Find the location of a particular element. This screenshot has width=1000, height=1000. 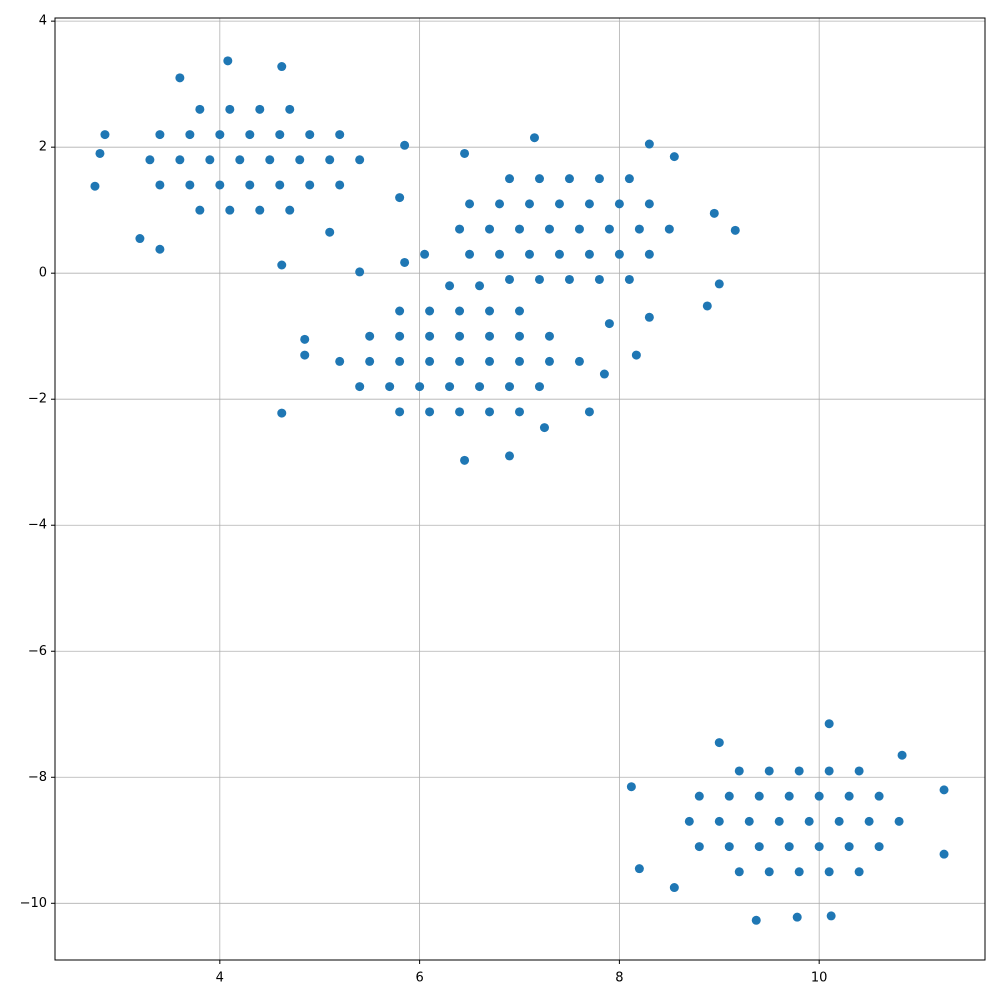

y-tick-label: −2 is located at coordinates (37, 399).